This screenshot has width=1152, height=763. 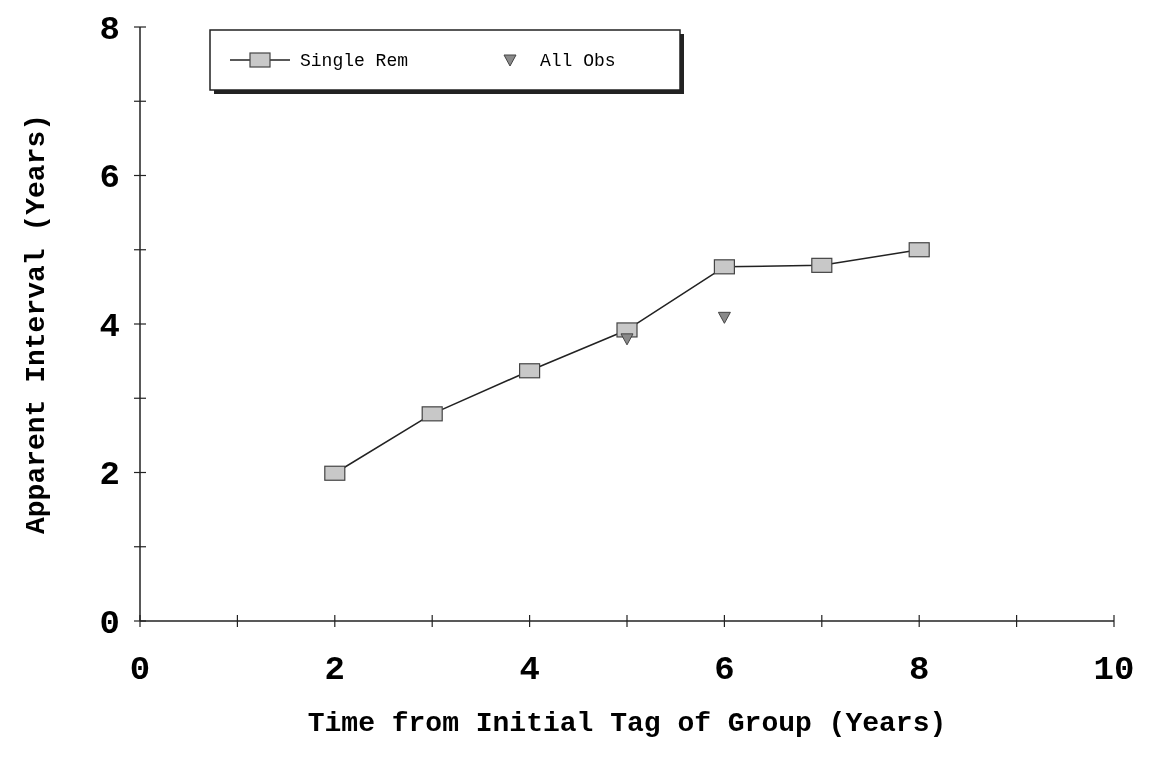 What do you see at coordinates (354, 61) in the screenshot?
I see `legend-label: Single Rem` at bounding box center [354, 61].